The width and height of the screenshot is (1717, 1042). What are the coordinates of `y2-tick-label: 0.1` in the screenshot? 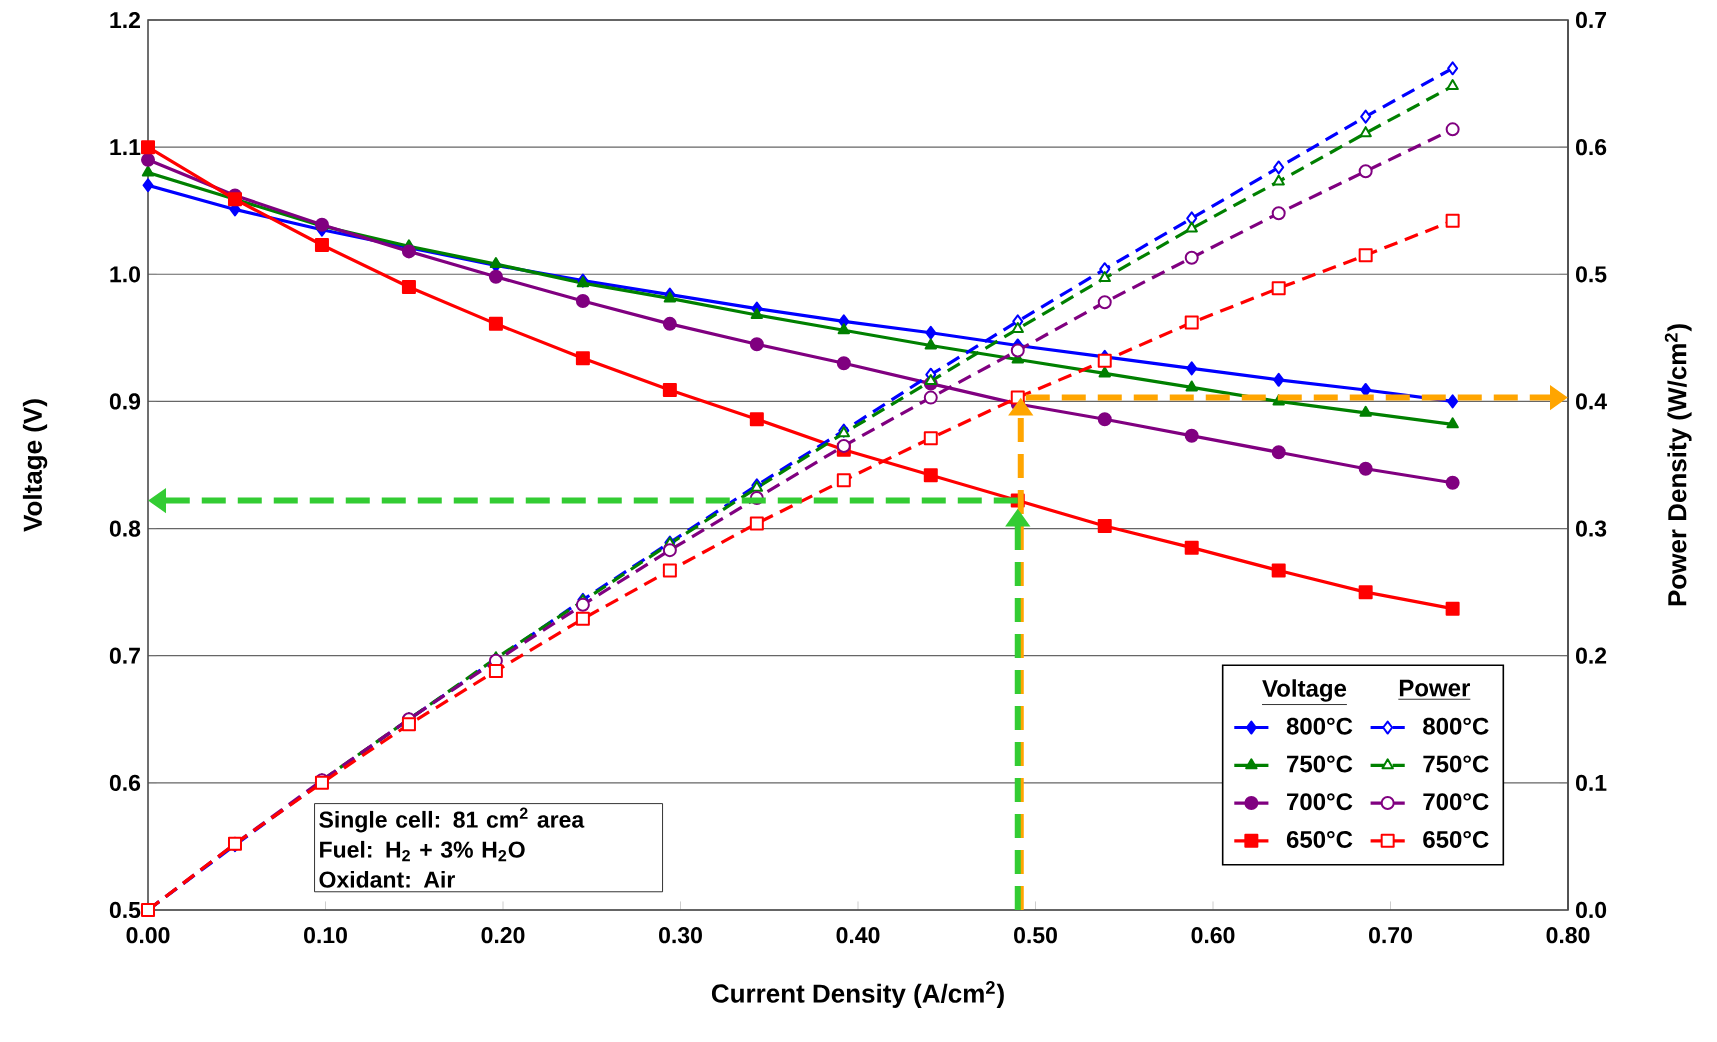 It's located at (1591, 782).